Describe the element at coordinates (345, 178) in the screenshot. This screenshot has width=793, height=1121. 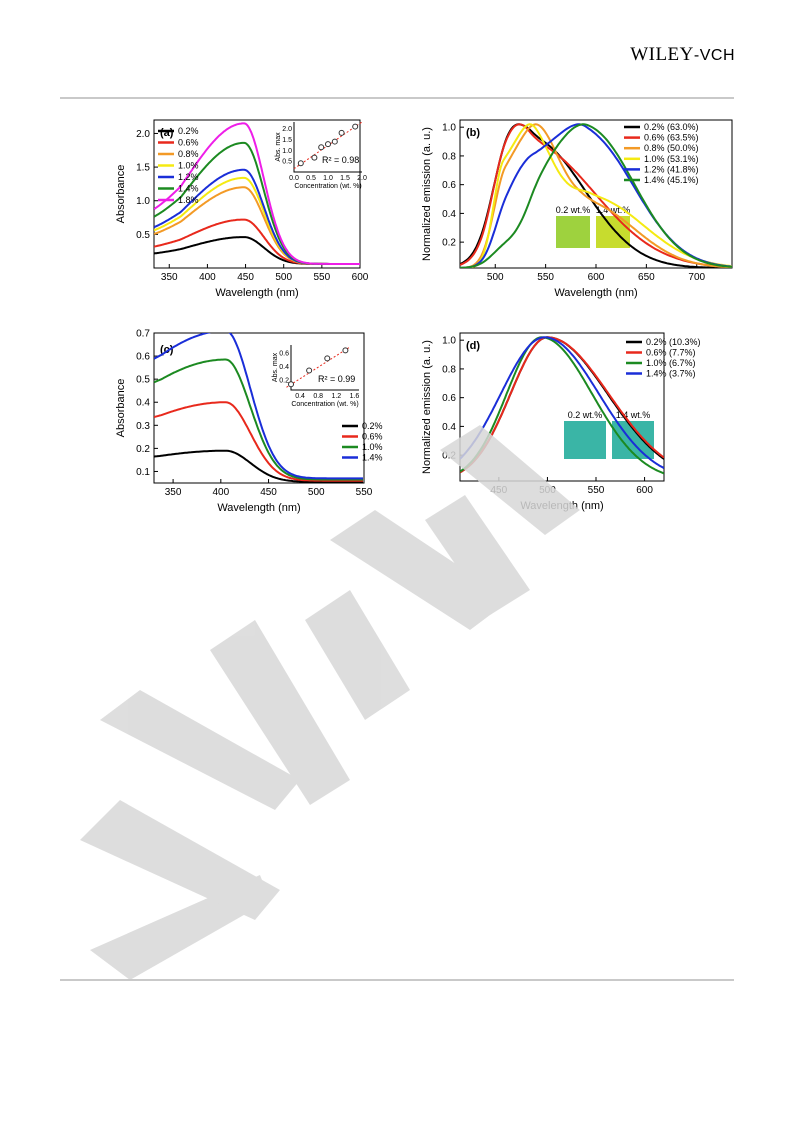
I see `inset-x-tick-label: 1.5` at that location.